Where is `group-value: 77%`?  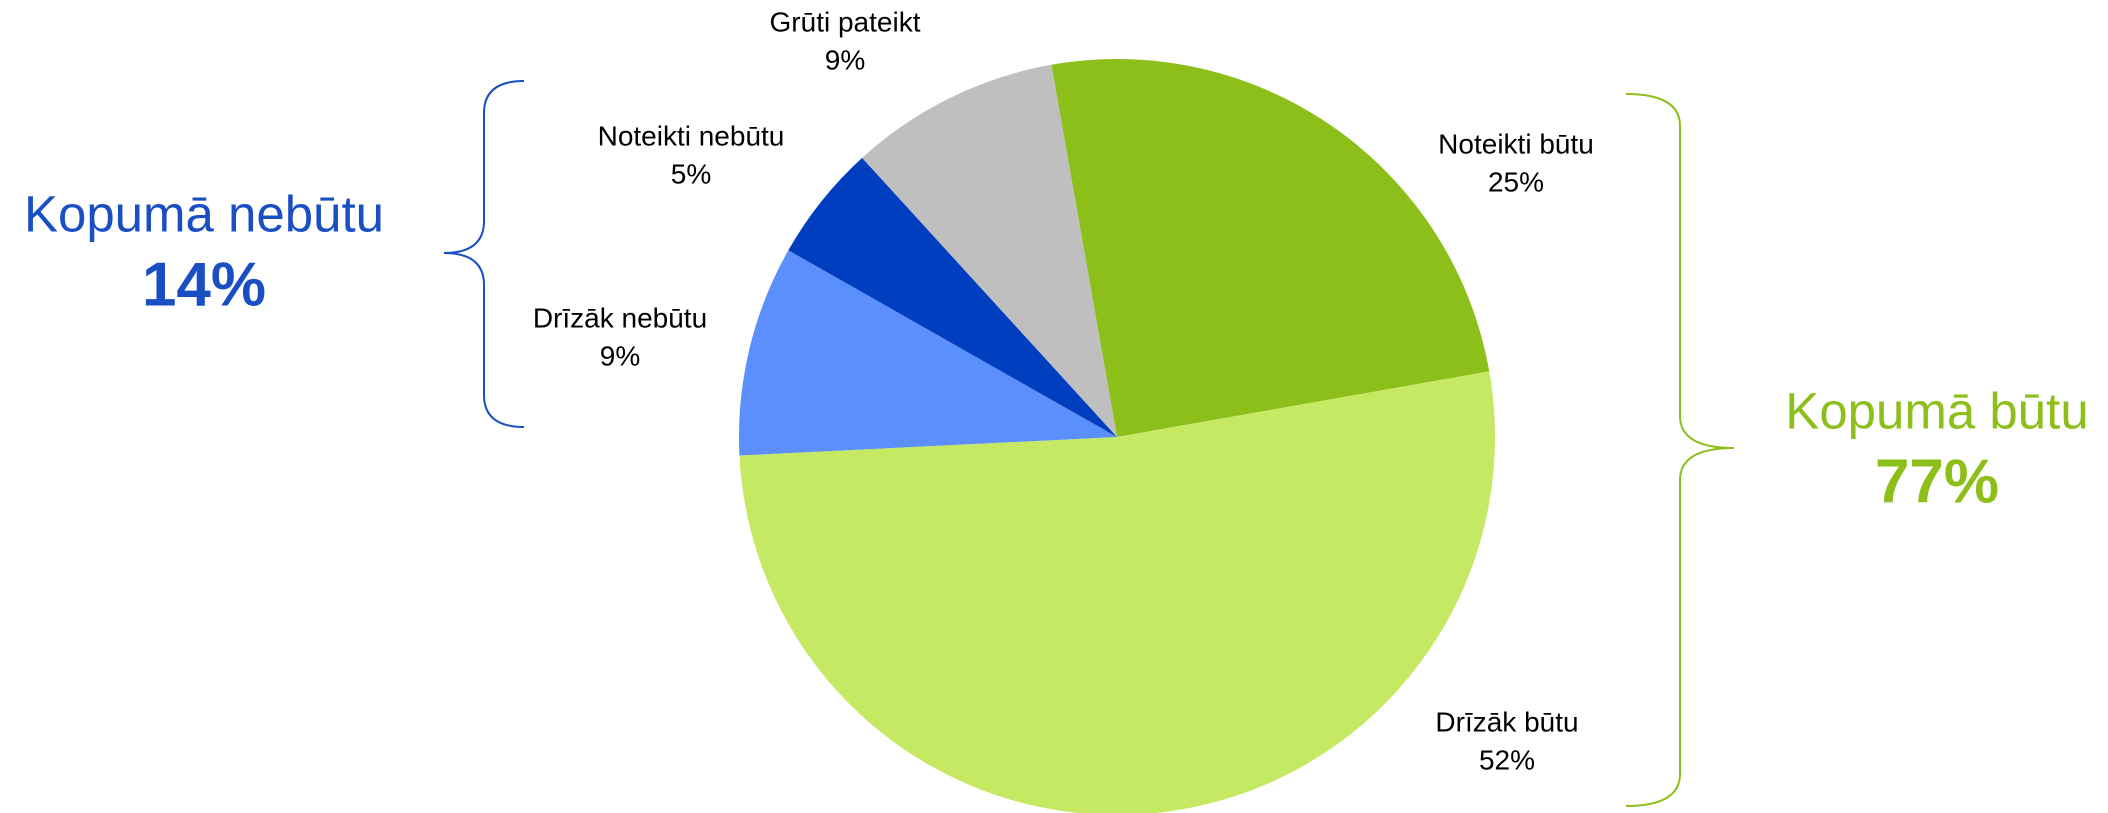
group-value: 77% is located at coordinates (1937, 481).